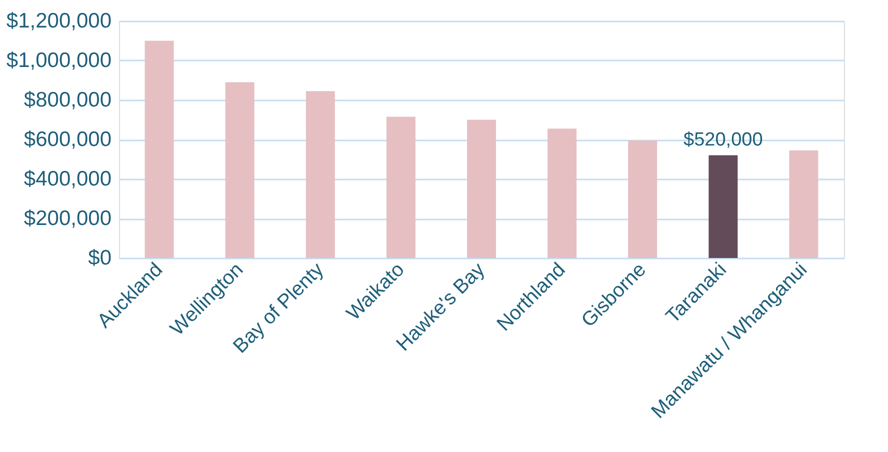 Image resolution: width=888 pixels, height=452 pixels. I want to click on y-tick-label: $1,000,000, so click(59, 60).